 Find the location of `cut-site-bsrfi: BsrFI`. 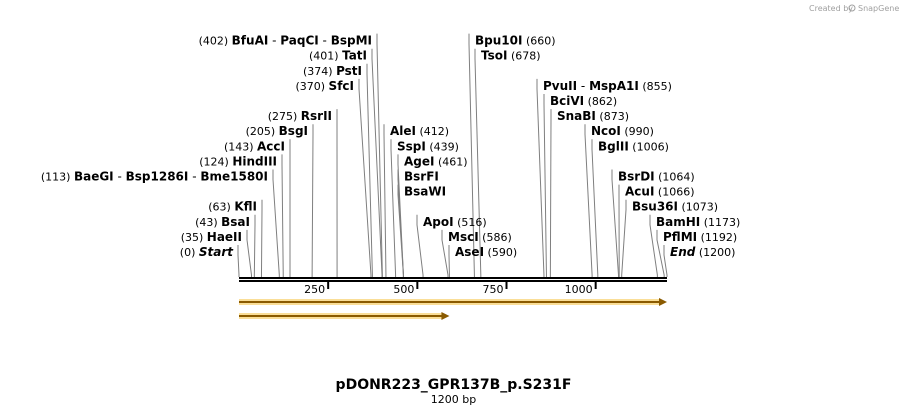

cut-site-bsrfi: BsrFI is located at coordinates (421, 177).